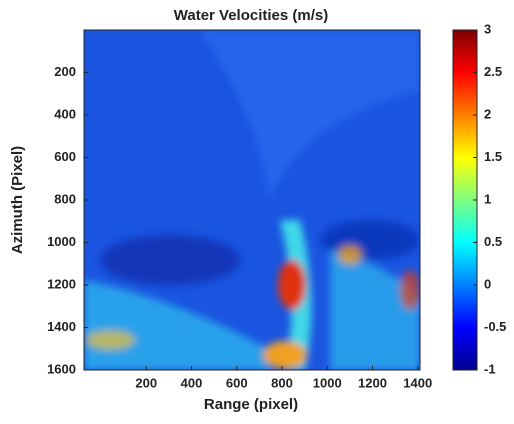 The width and height of the screenshot is (514, 424). What do you see at coordinates (61, 241) in the screenshot?
I see `y-tick-label: 1000` at bounding box center [61, 241].